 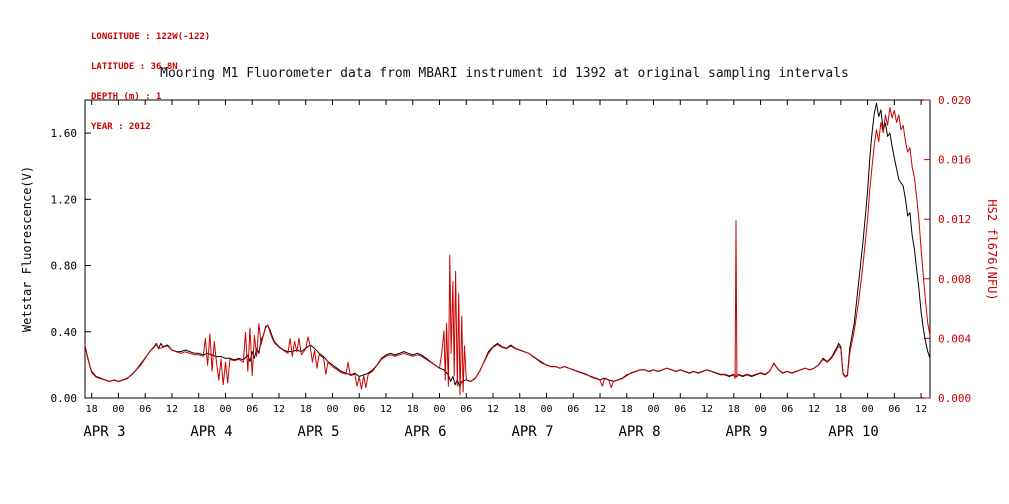 What do you see at coordinates (992, 249) in the screenshot?
I see `right-axis-label: HS2 fl676(NFU)` at bounding box center [992, 249].